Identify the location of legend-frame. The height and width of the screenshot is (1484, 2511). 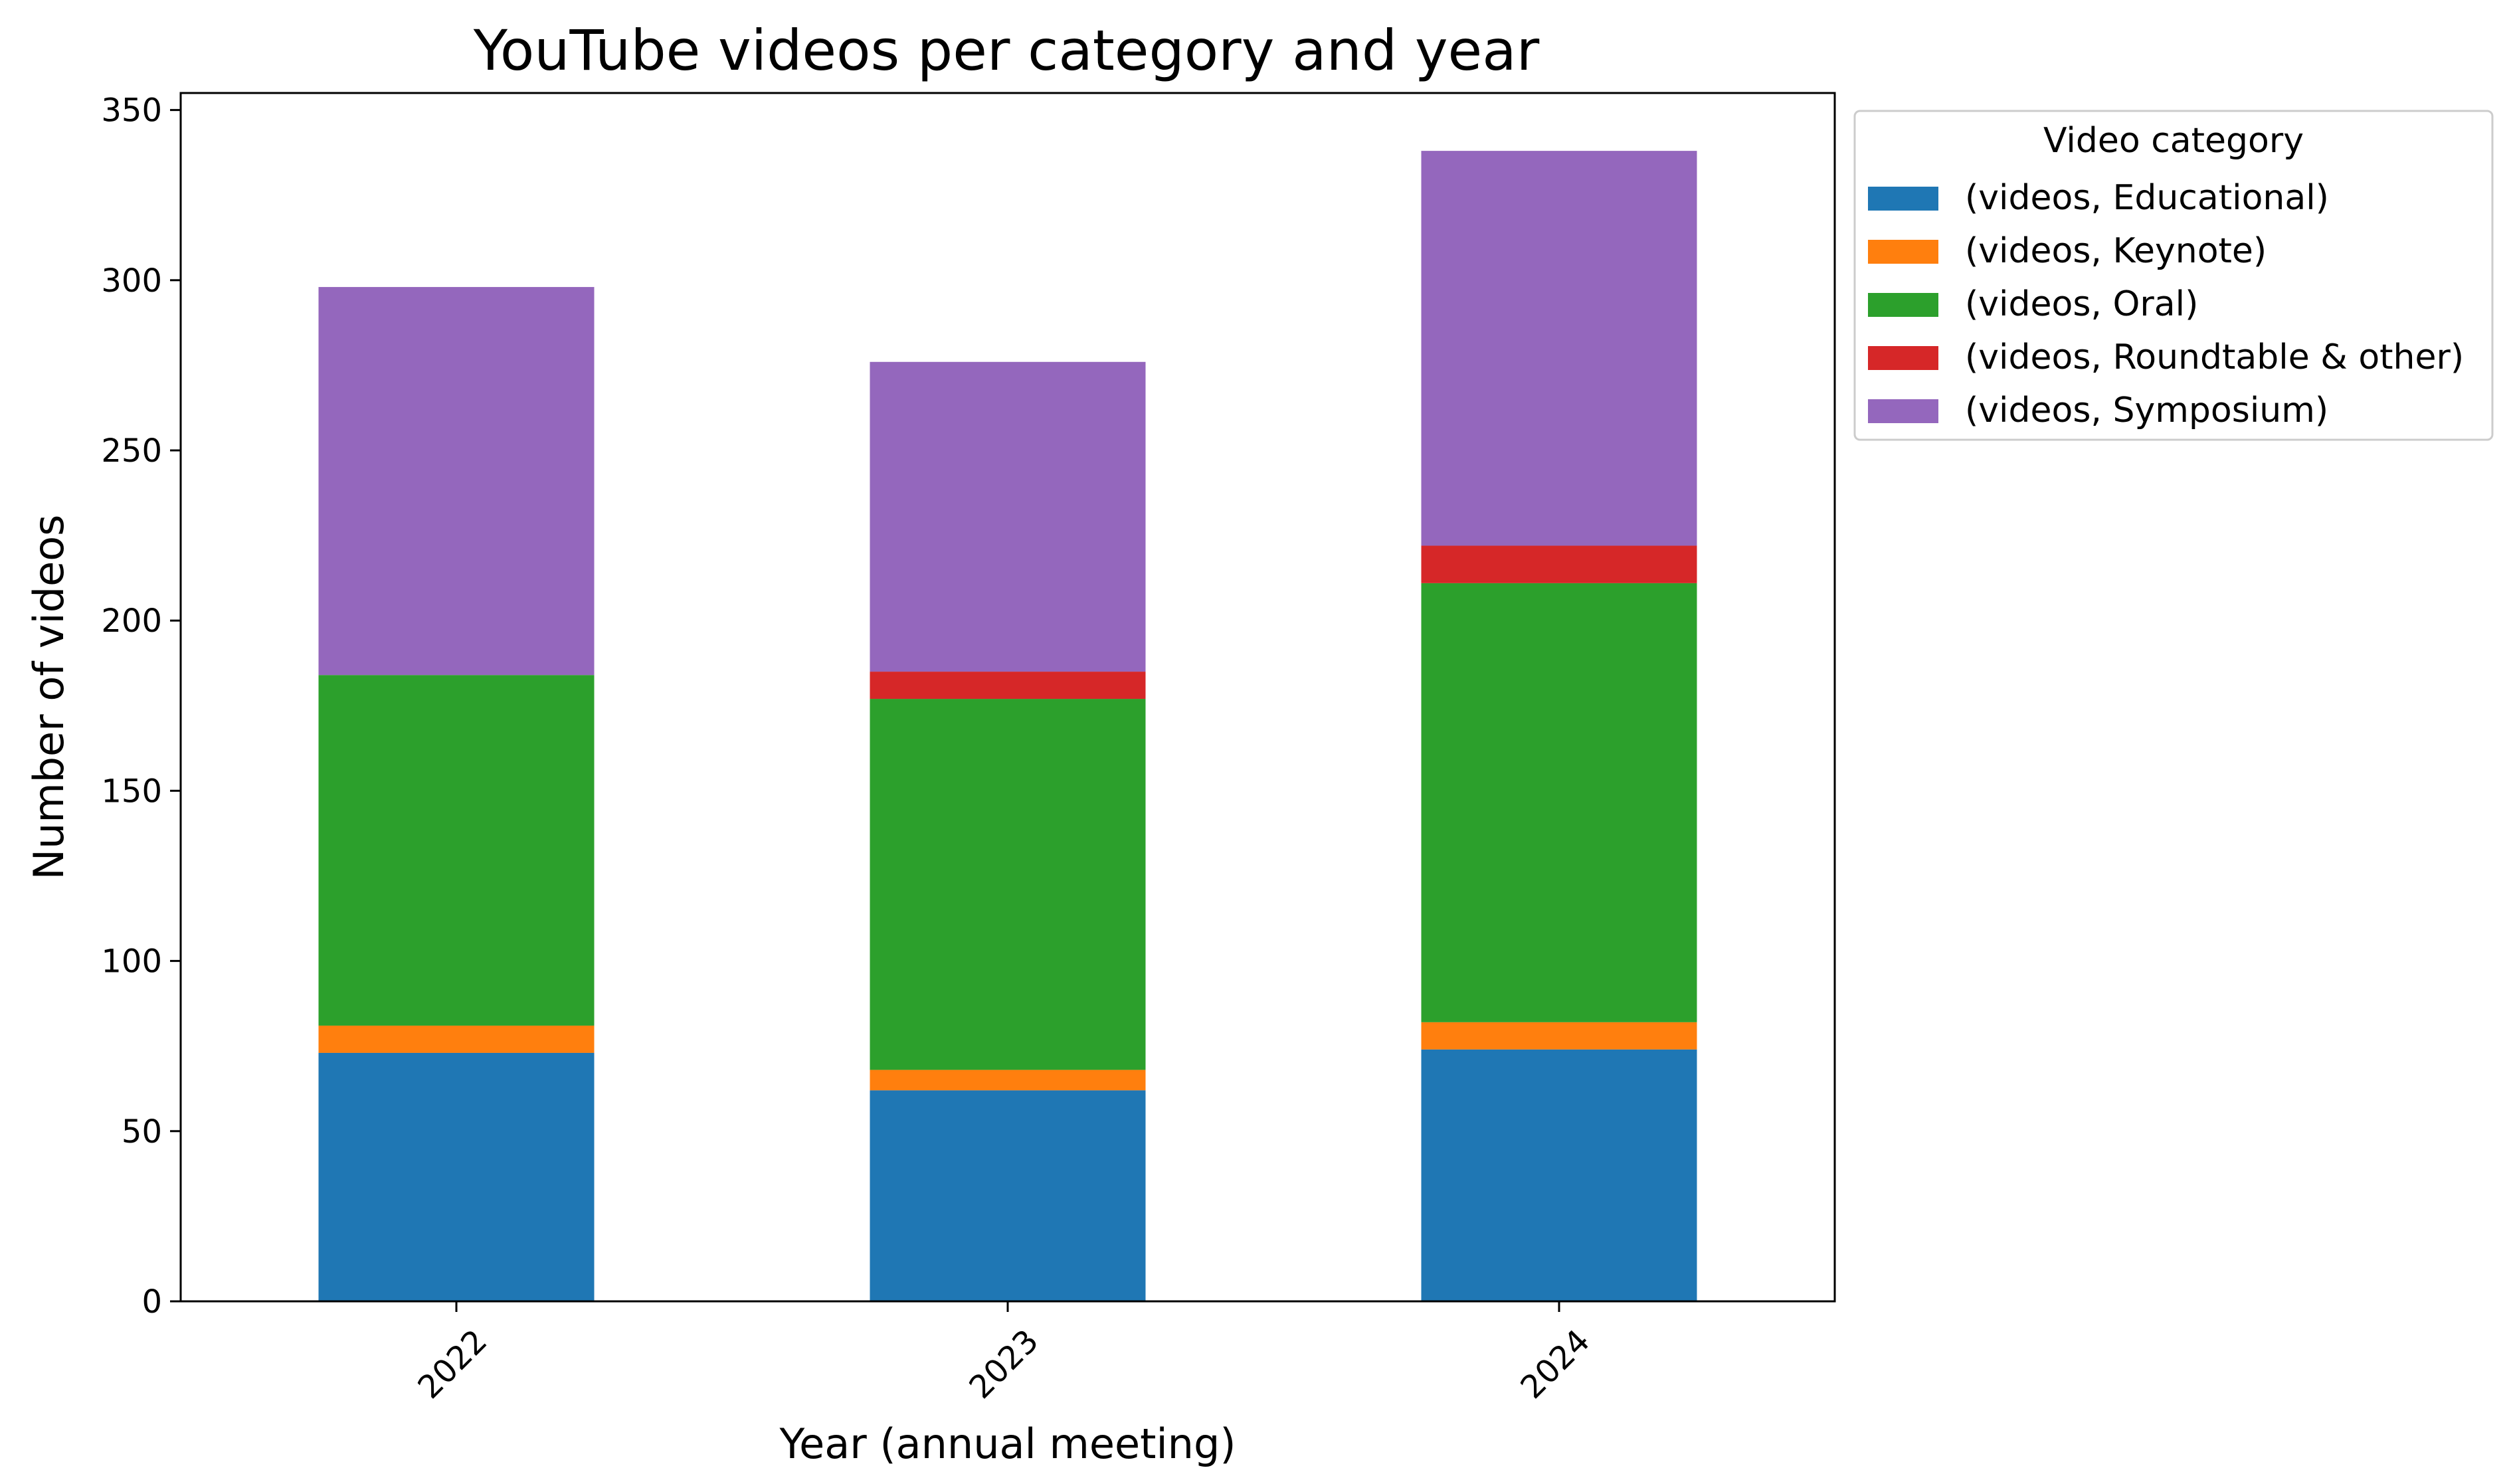
(2173, 276).